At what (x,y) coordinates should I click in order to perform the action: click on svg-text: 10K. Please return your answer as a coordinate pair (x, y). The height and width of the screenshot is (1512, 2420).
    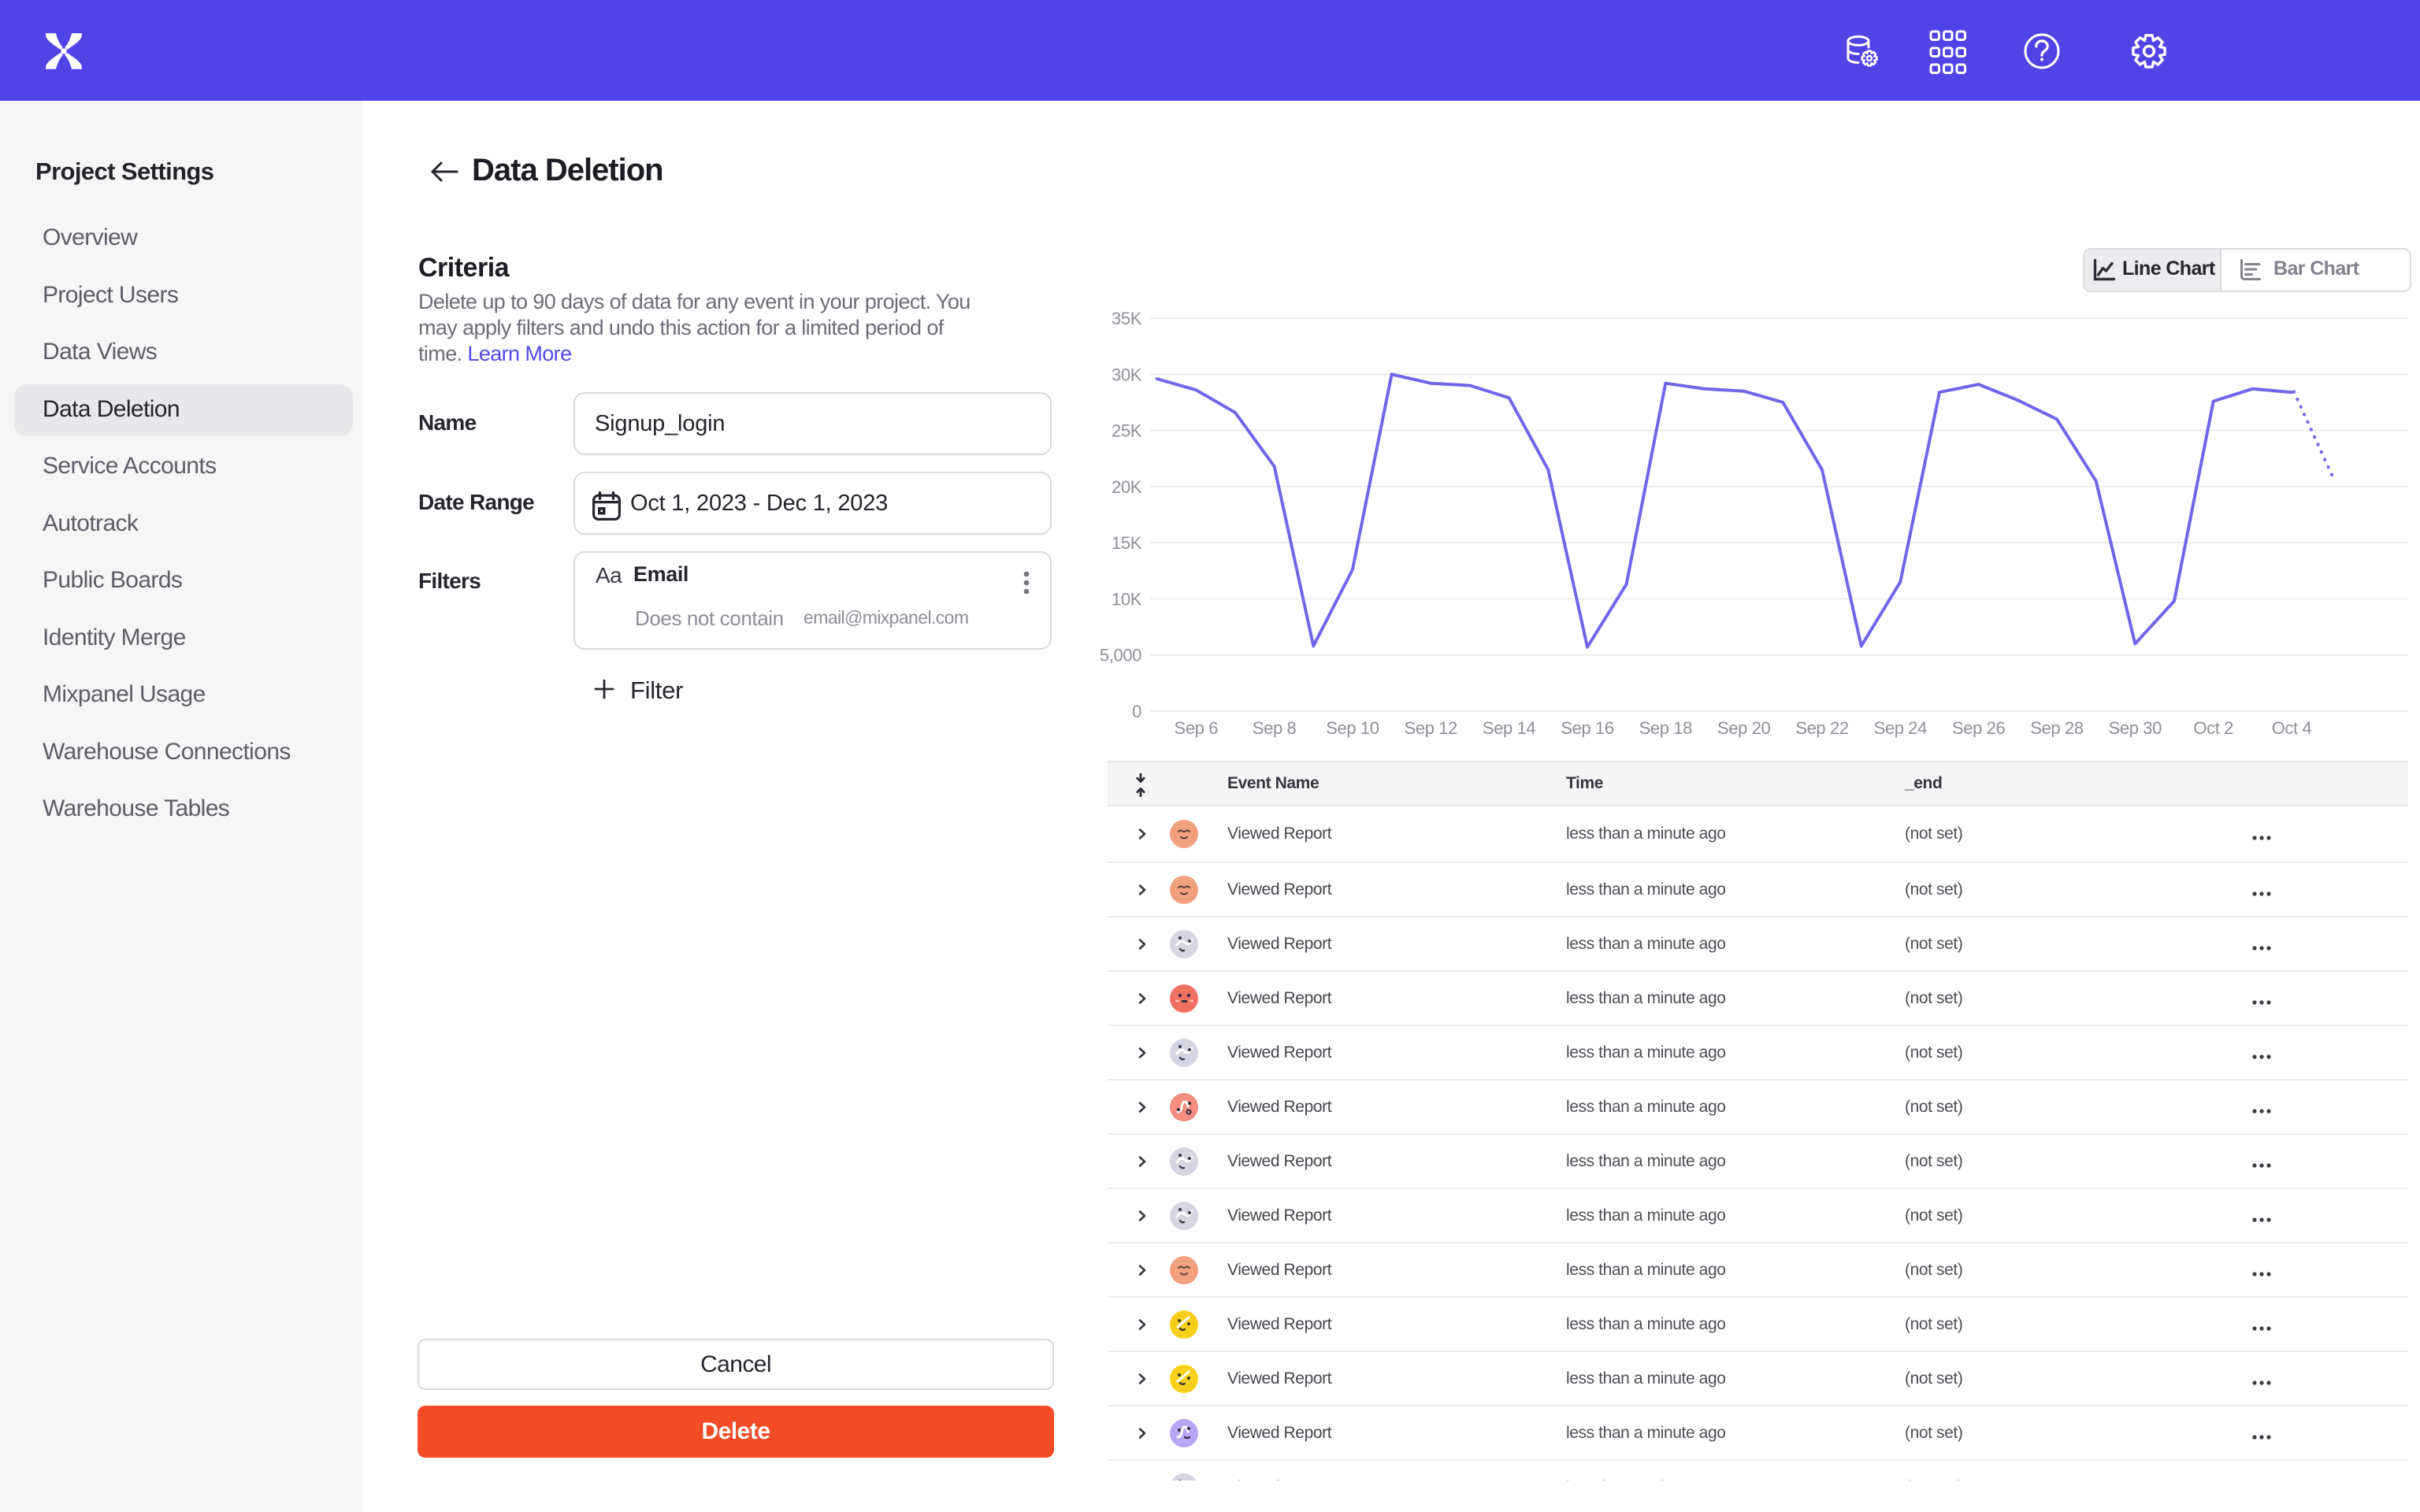
    Looking at the image, I should click on (1127, 599).